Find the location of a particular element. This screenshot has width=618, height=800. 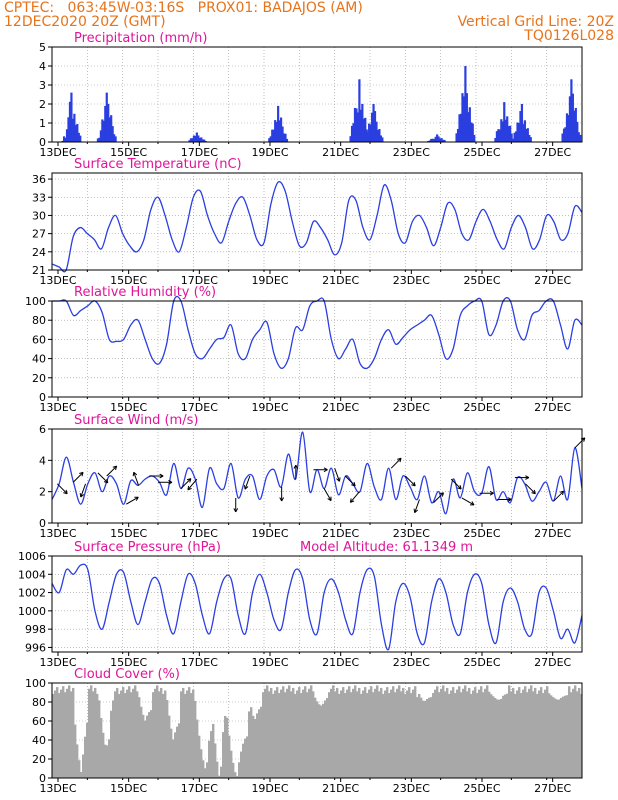

x-tick-label: 13DEC is located at coordinates (57, 152).